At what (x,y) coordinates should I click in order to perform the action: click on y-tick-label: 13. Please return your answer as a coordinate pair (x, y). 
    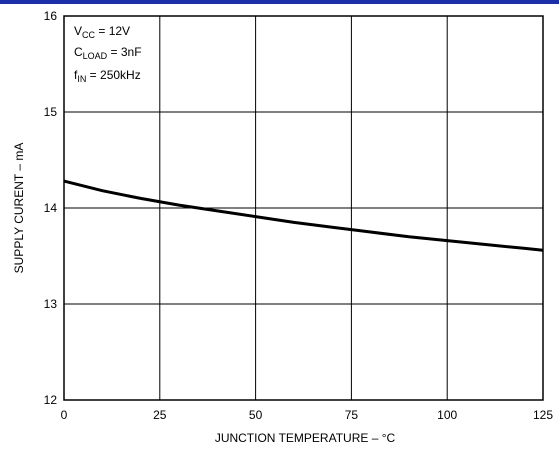
    Looking at the image, I should click on (51, 304).